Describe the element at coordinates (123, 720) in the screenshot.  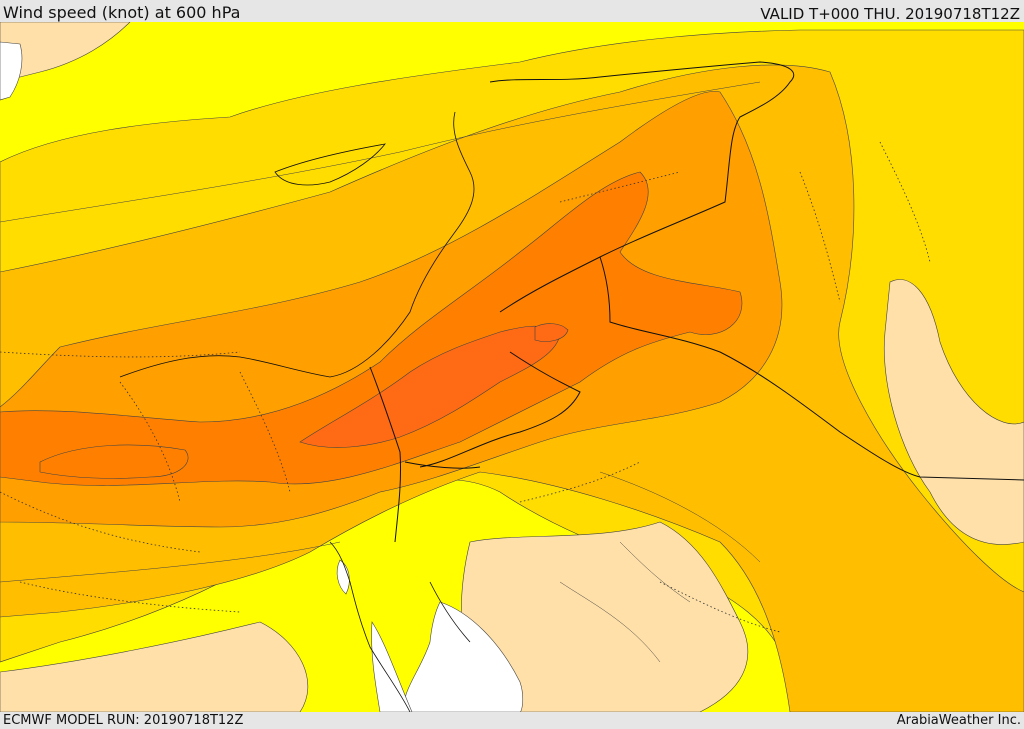
I see `model-run-label: ECMWF MODEL RUN: 20190718T12Z` at that location.